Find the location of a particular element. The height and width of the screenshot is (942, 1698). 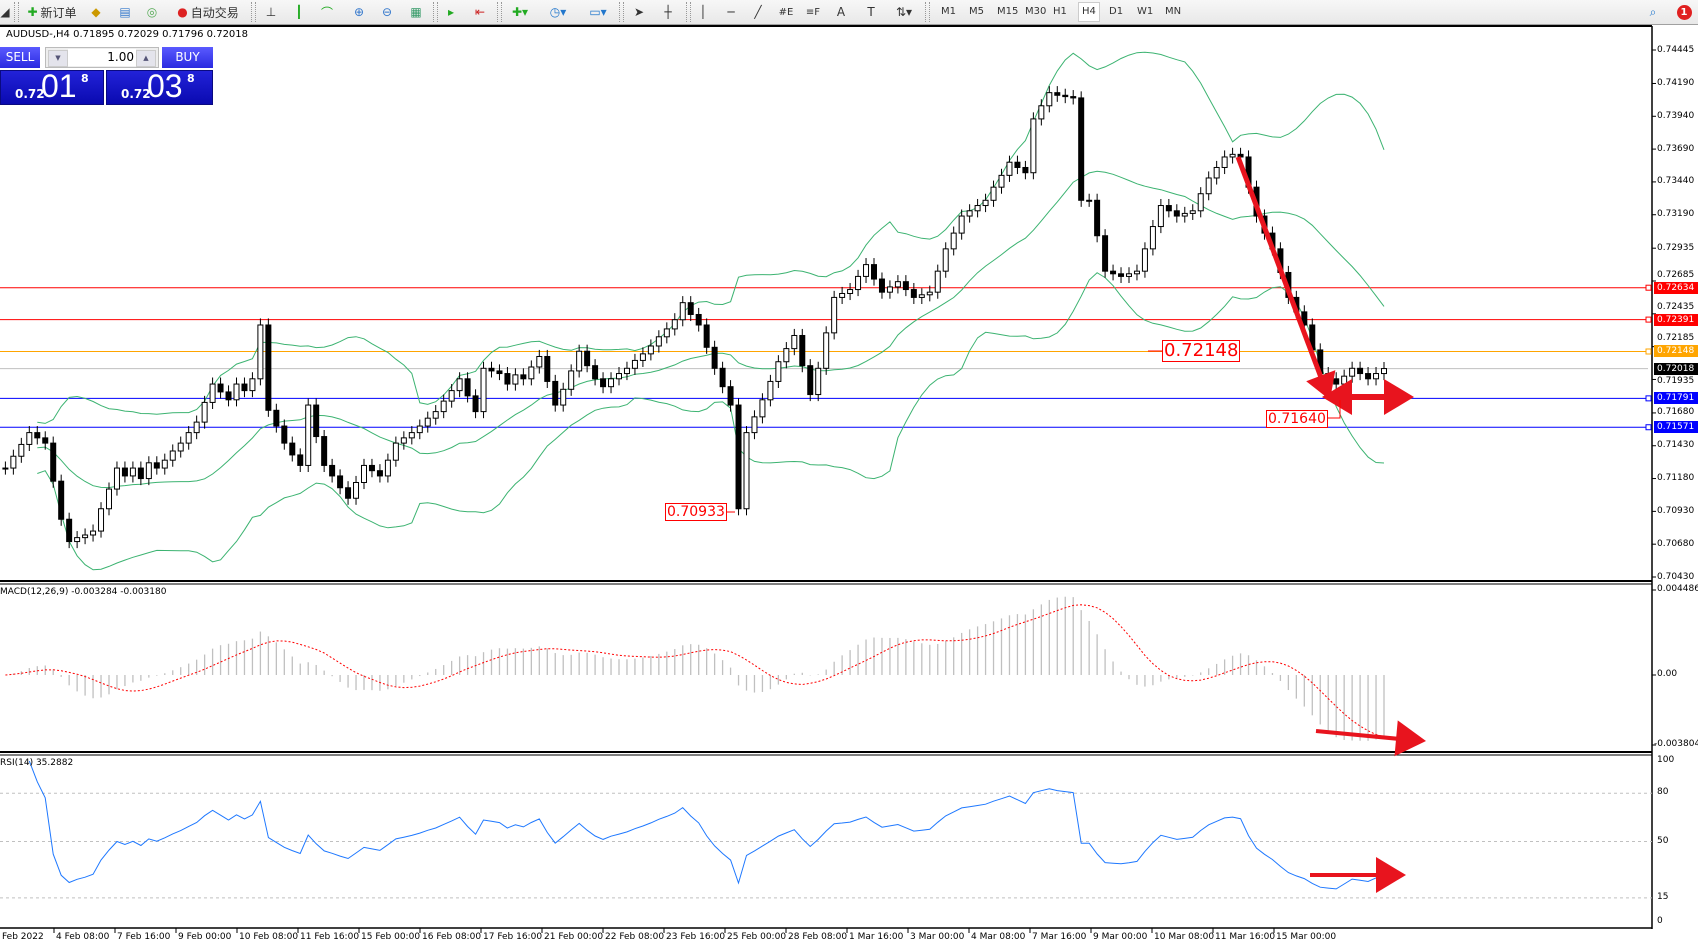

navigator-icon: ◎ is located at coordinates (152, 12).